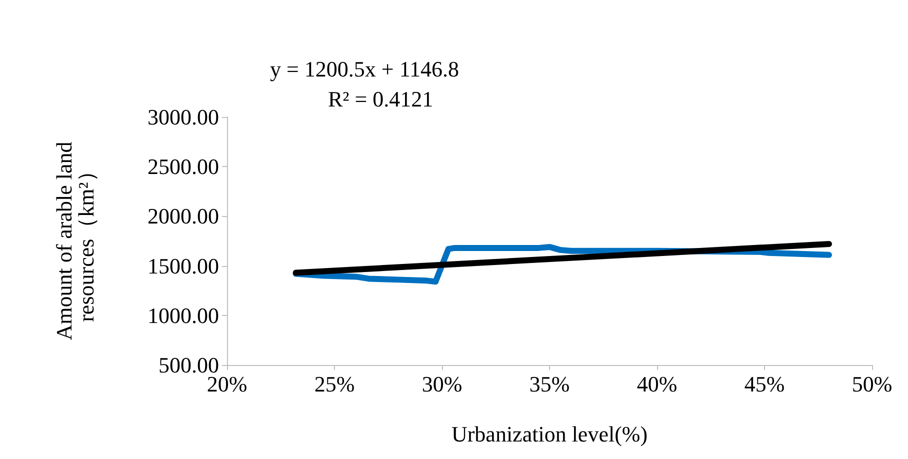 The height and width of the screenshot is (459, 908). I want to click on text: R² = 0.4121, so click(381, 99).